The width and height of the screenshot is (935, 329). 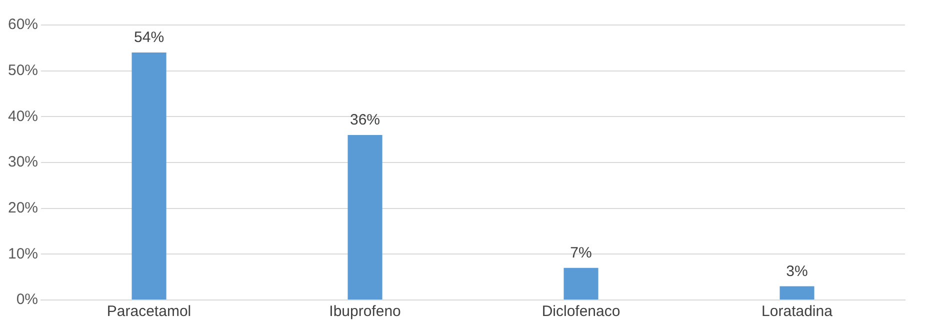 I want to click on y-tick-label: 40%, so click(x=23, y=116).